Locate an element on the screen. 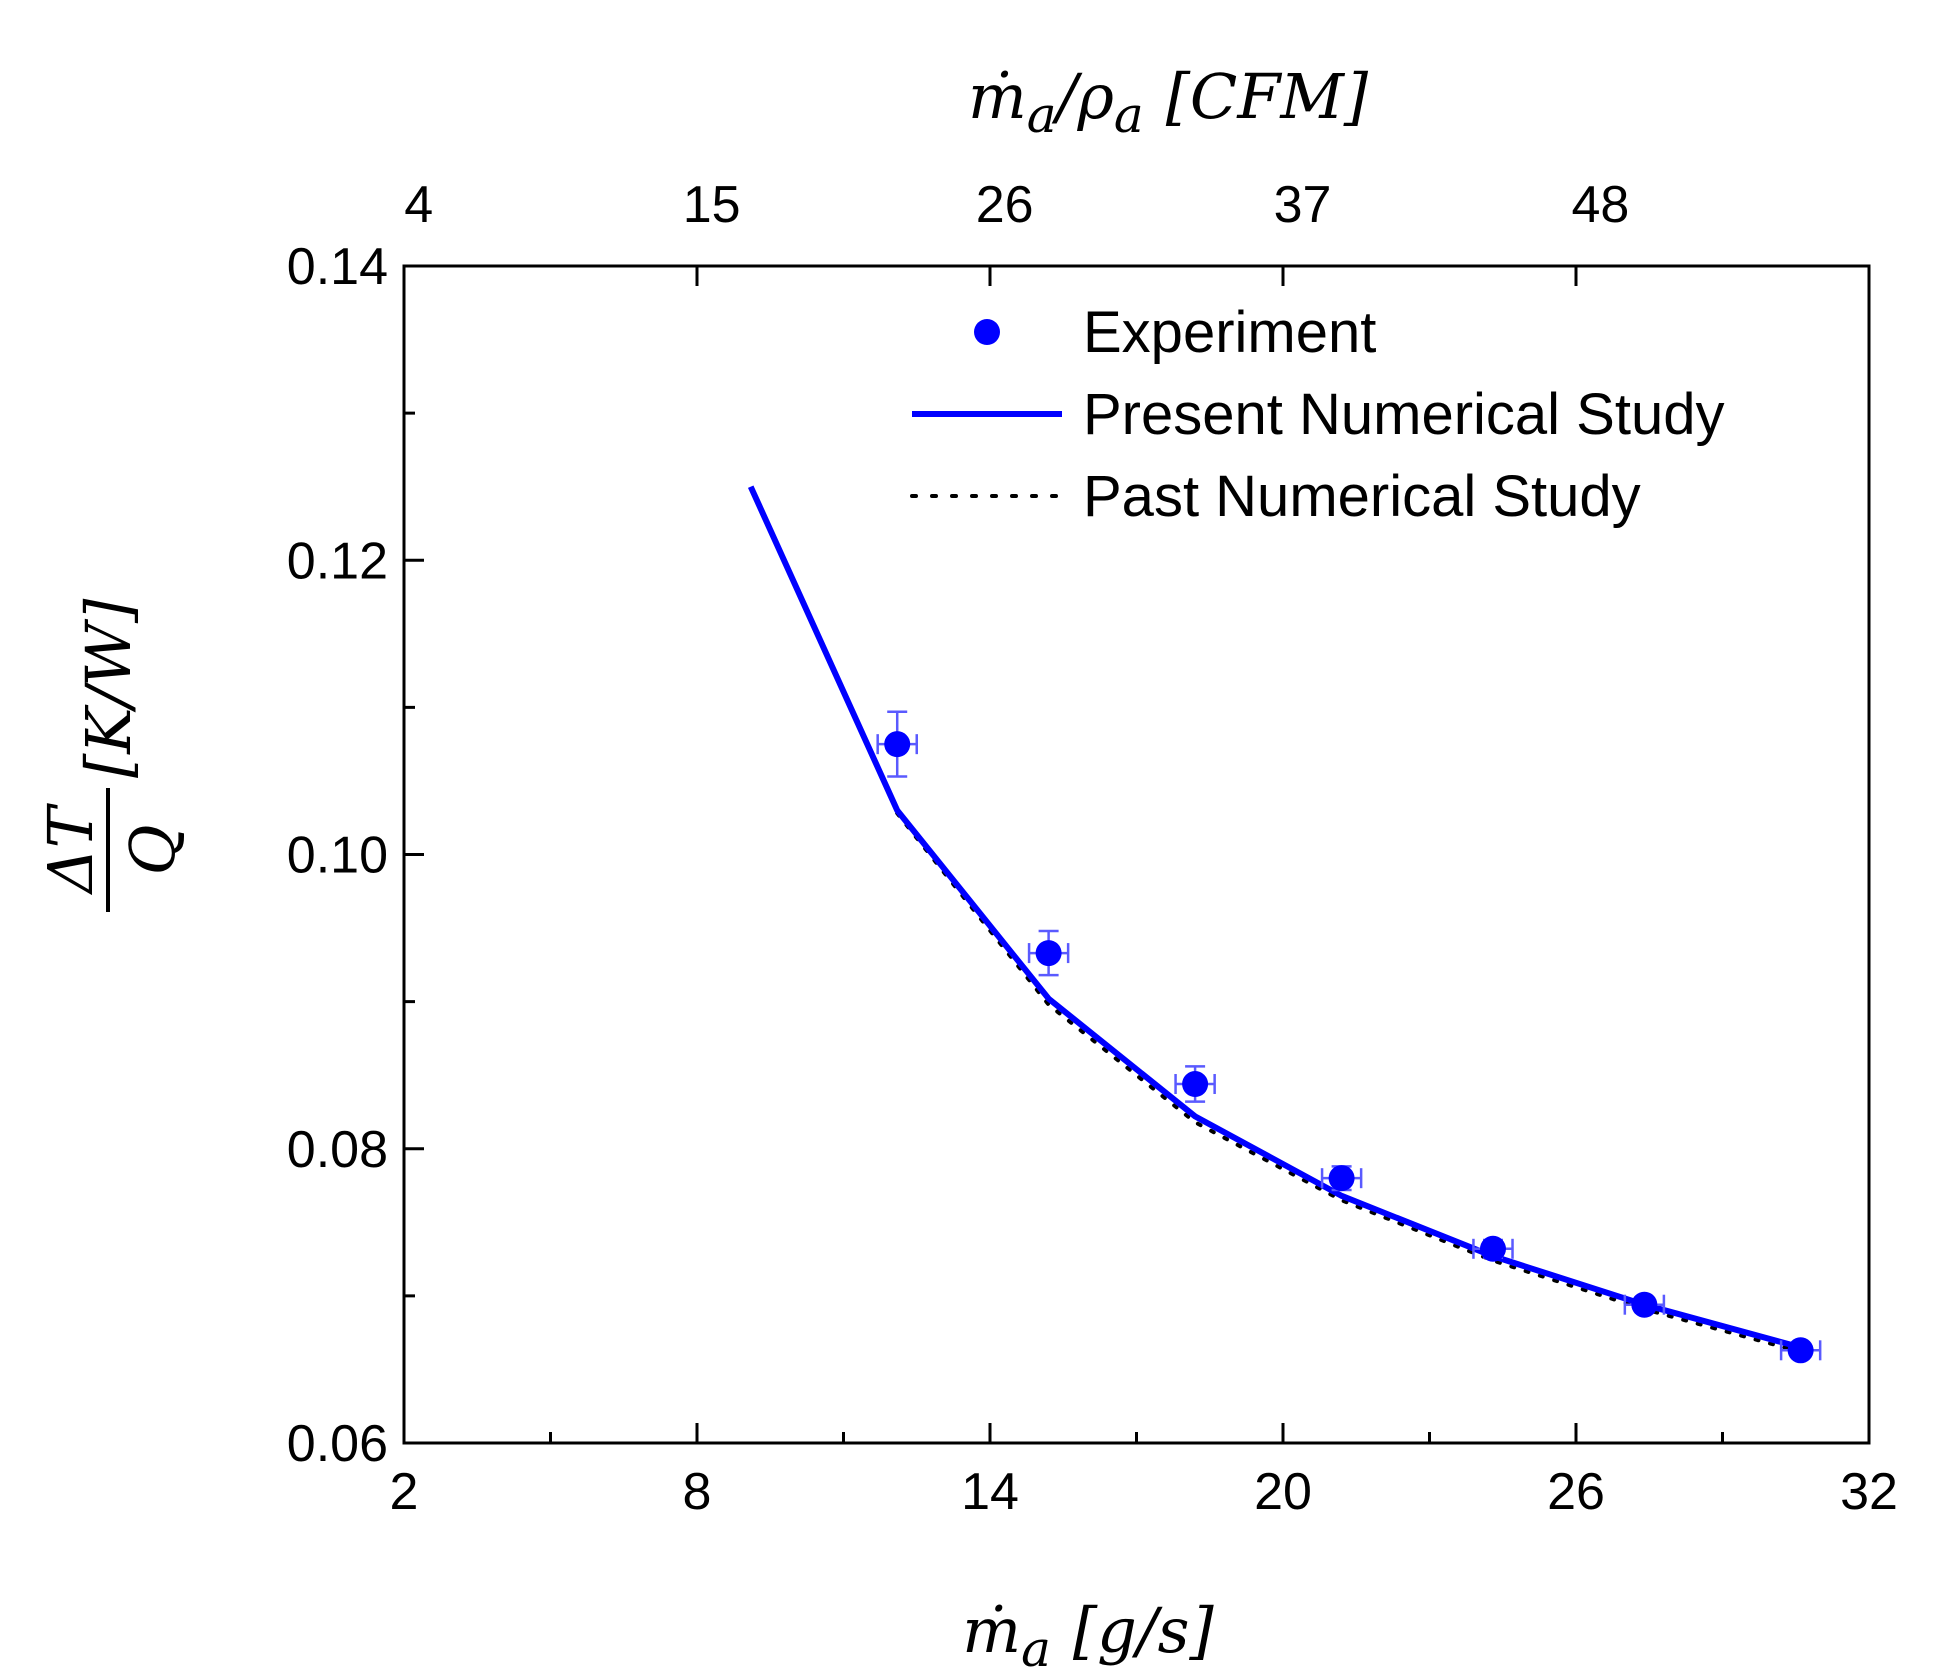 This screenshot has width=1939, height=1679. y-axis-ticks: 0.06 0.08 0.10 0.12 0.14 is located at coordinates (355, 855).